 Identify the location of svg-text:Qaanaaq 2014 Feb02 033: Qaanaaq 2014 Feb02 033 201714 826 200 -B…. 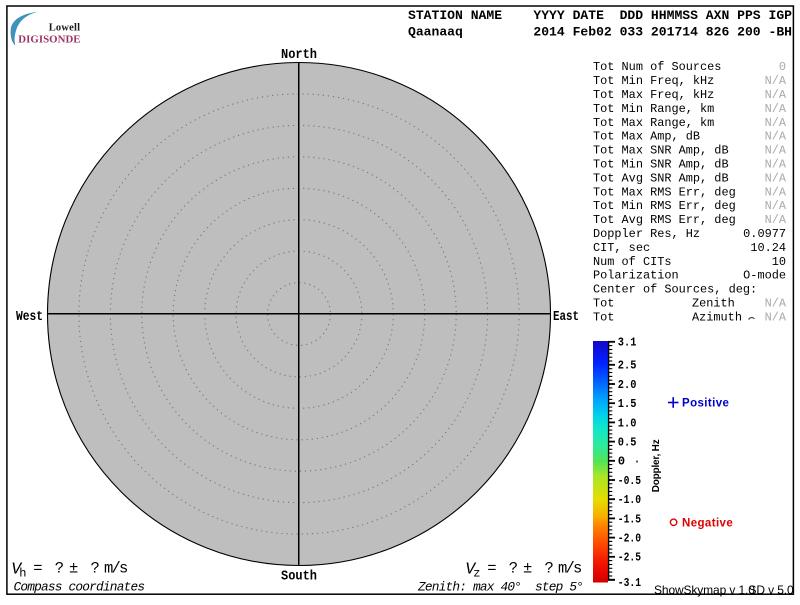
(600, 32).